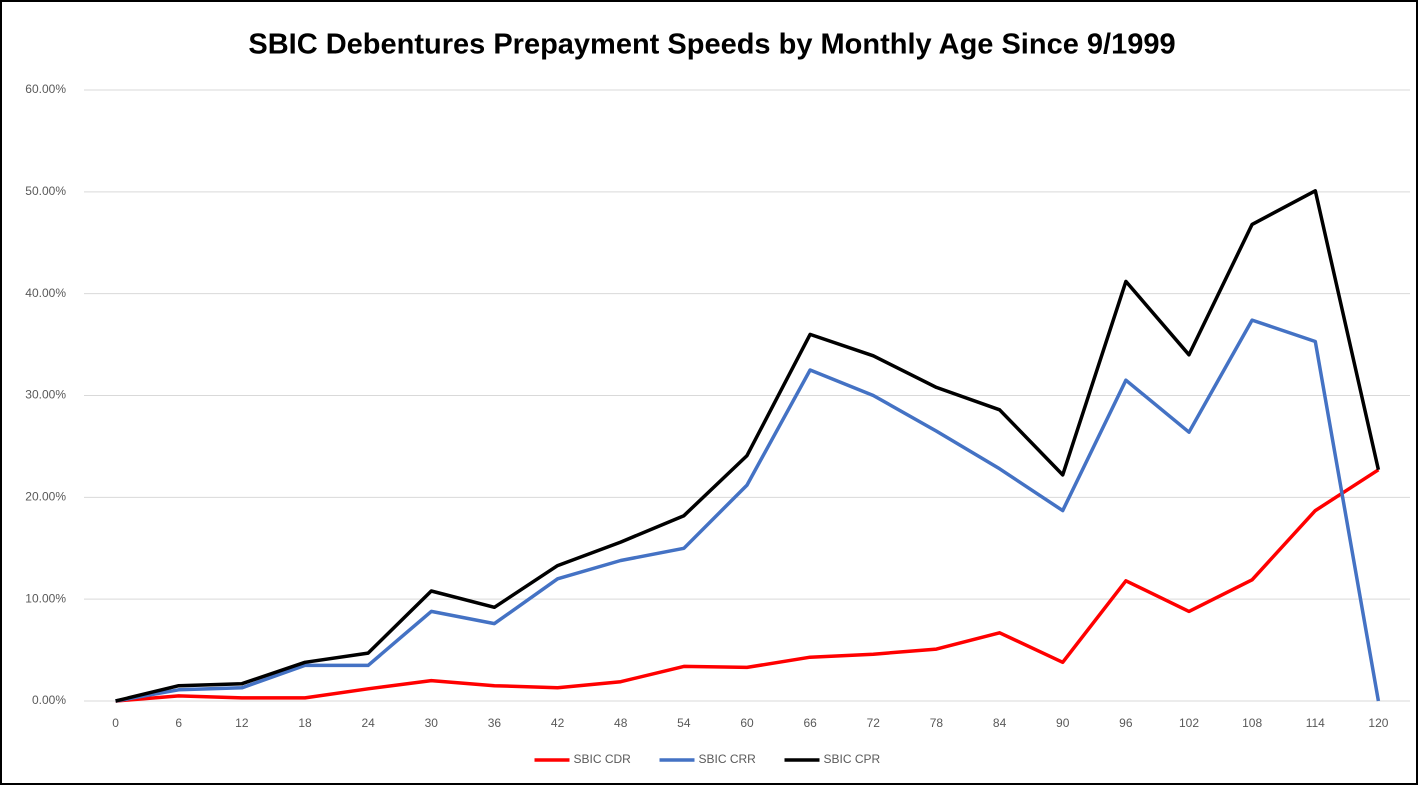  What do you see at coordinates (1378, 723) in the screenshot?
I see `x-tick-label: 120` at bounding box center [1378, 723].